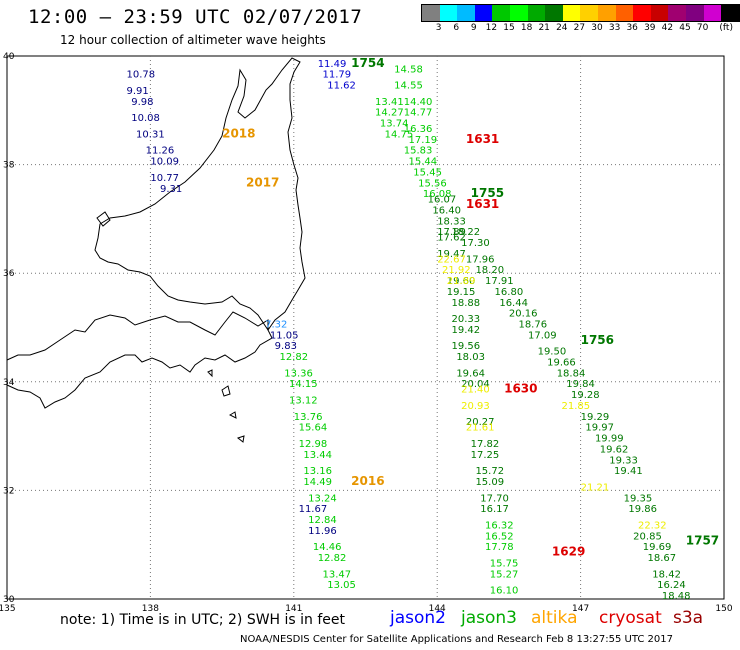 The image size is (740, 650). I want to click on wave-height-label: 21.85, so click(575, 406).